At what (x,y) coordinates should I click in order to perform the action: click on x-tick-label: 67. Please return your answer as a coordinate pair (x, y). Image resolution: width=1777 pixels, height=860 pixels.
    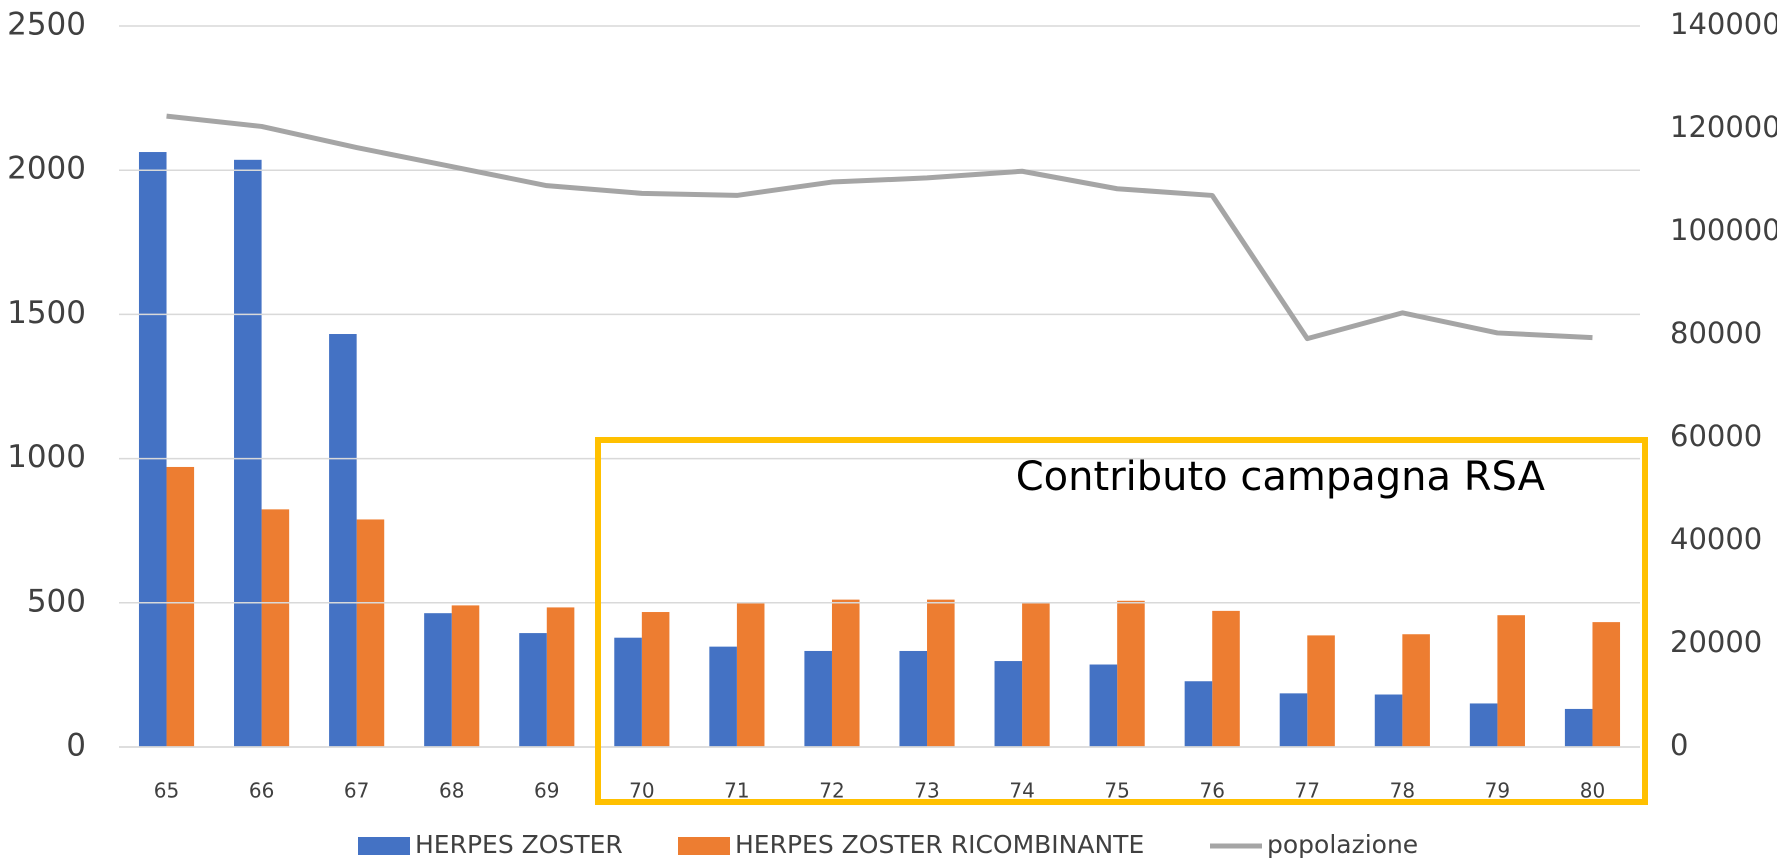
    Looking at the image, I should click on (356, 791).